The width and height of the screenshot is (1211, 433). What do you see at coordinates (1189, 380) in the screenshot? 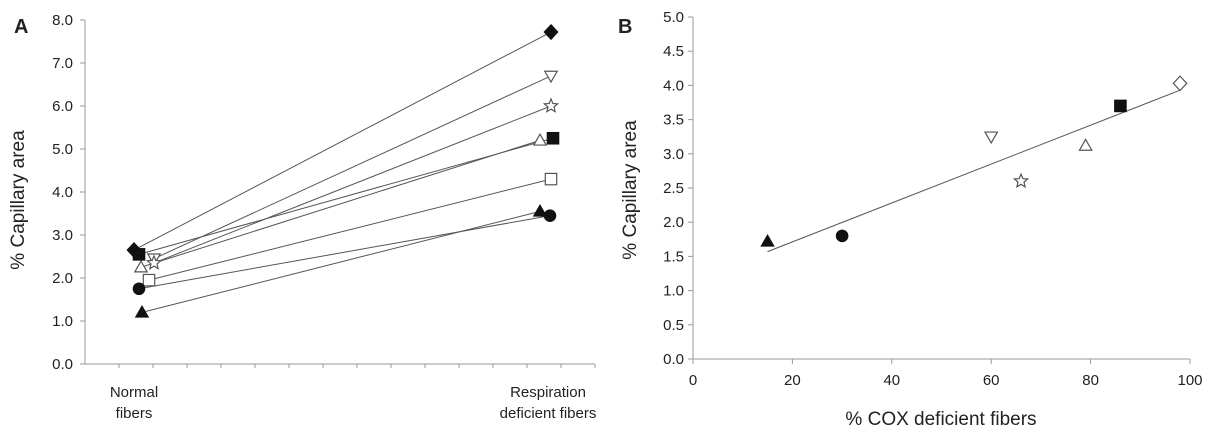
I see `panel-b-x-tick-label: 100` at bounding box center [1189, 380].